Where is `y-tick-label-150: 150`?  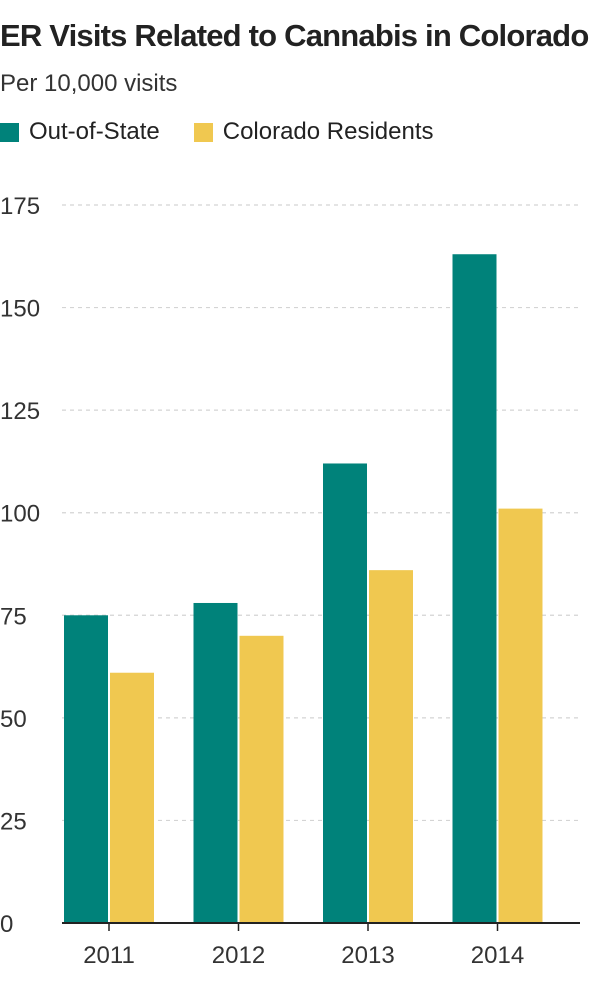 y-tick-label-150: 150 is located at coordinates (20, 309).